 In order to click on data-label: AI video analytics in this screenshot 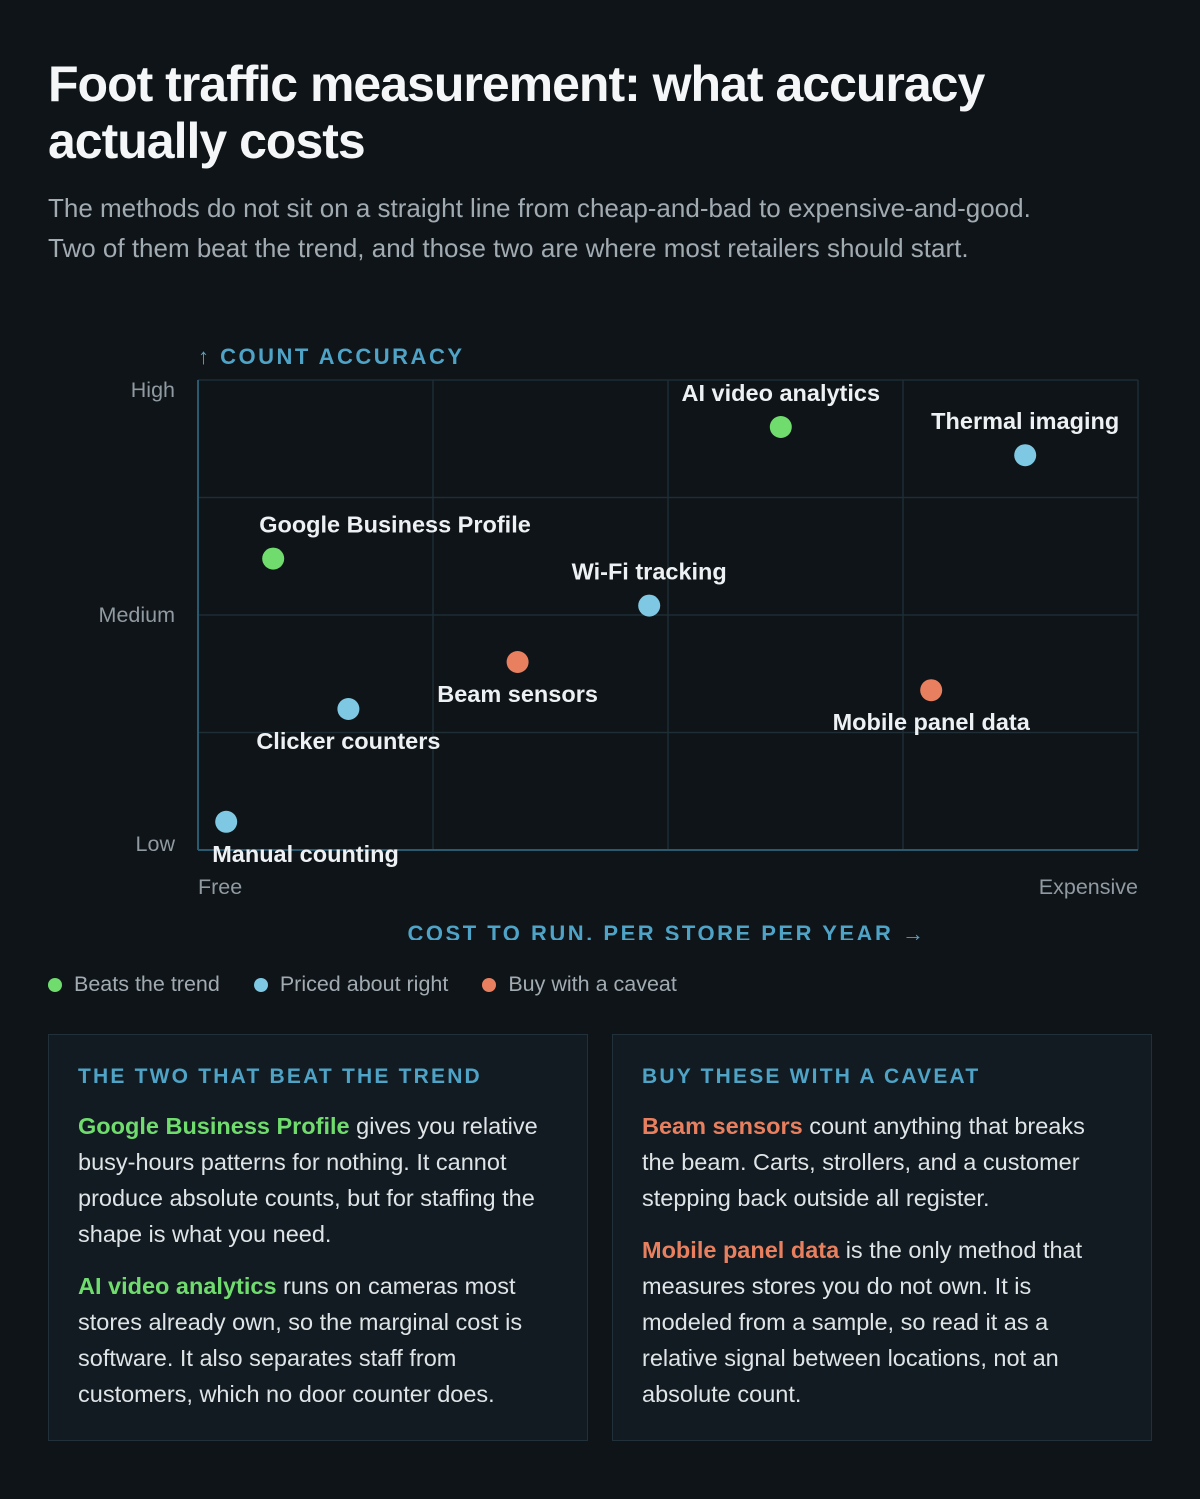, I will do `click(781, 393)`.